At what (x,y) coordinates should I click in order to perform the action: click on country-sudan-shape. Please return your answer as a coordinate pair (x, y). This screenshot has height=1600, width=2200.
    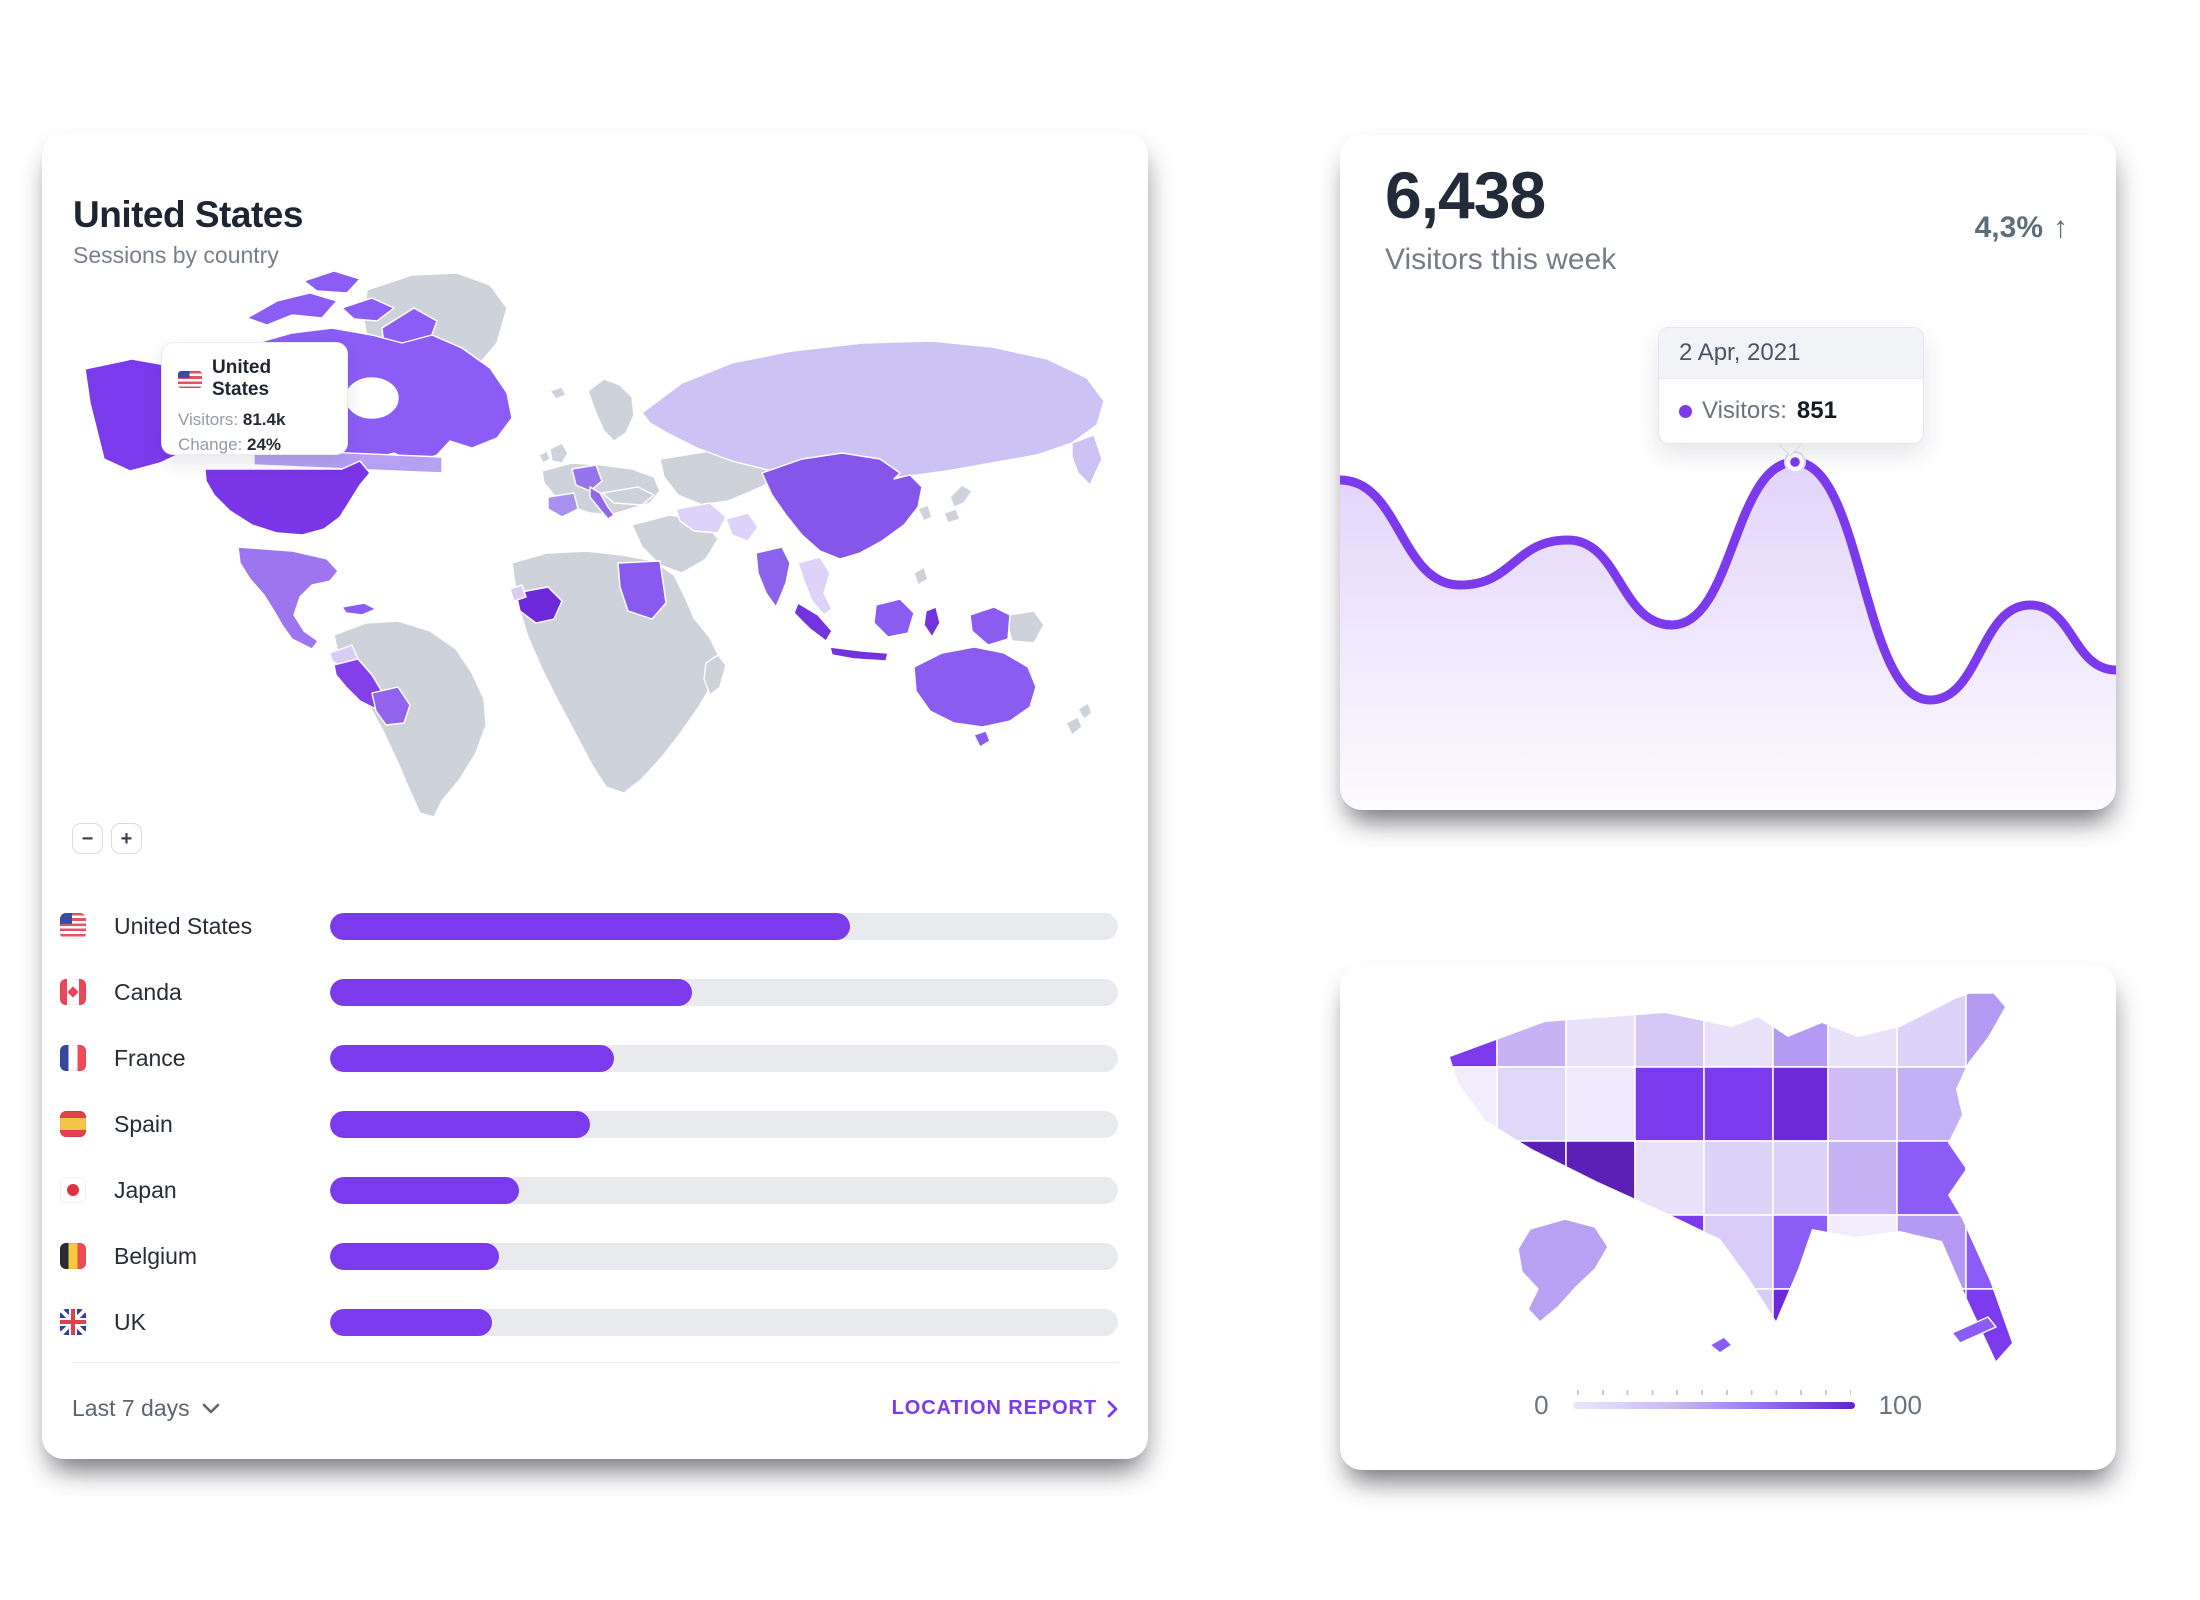
    Looking at the image, I should click on (642, 590).